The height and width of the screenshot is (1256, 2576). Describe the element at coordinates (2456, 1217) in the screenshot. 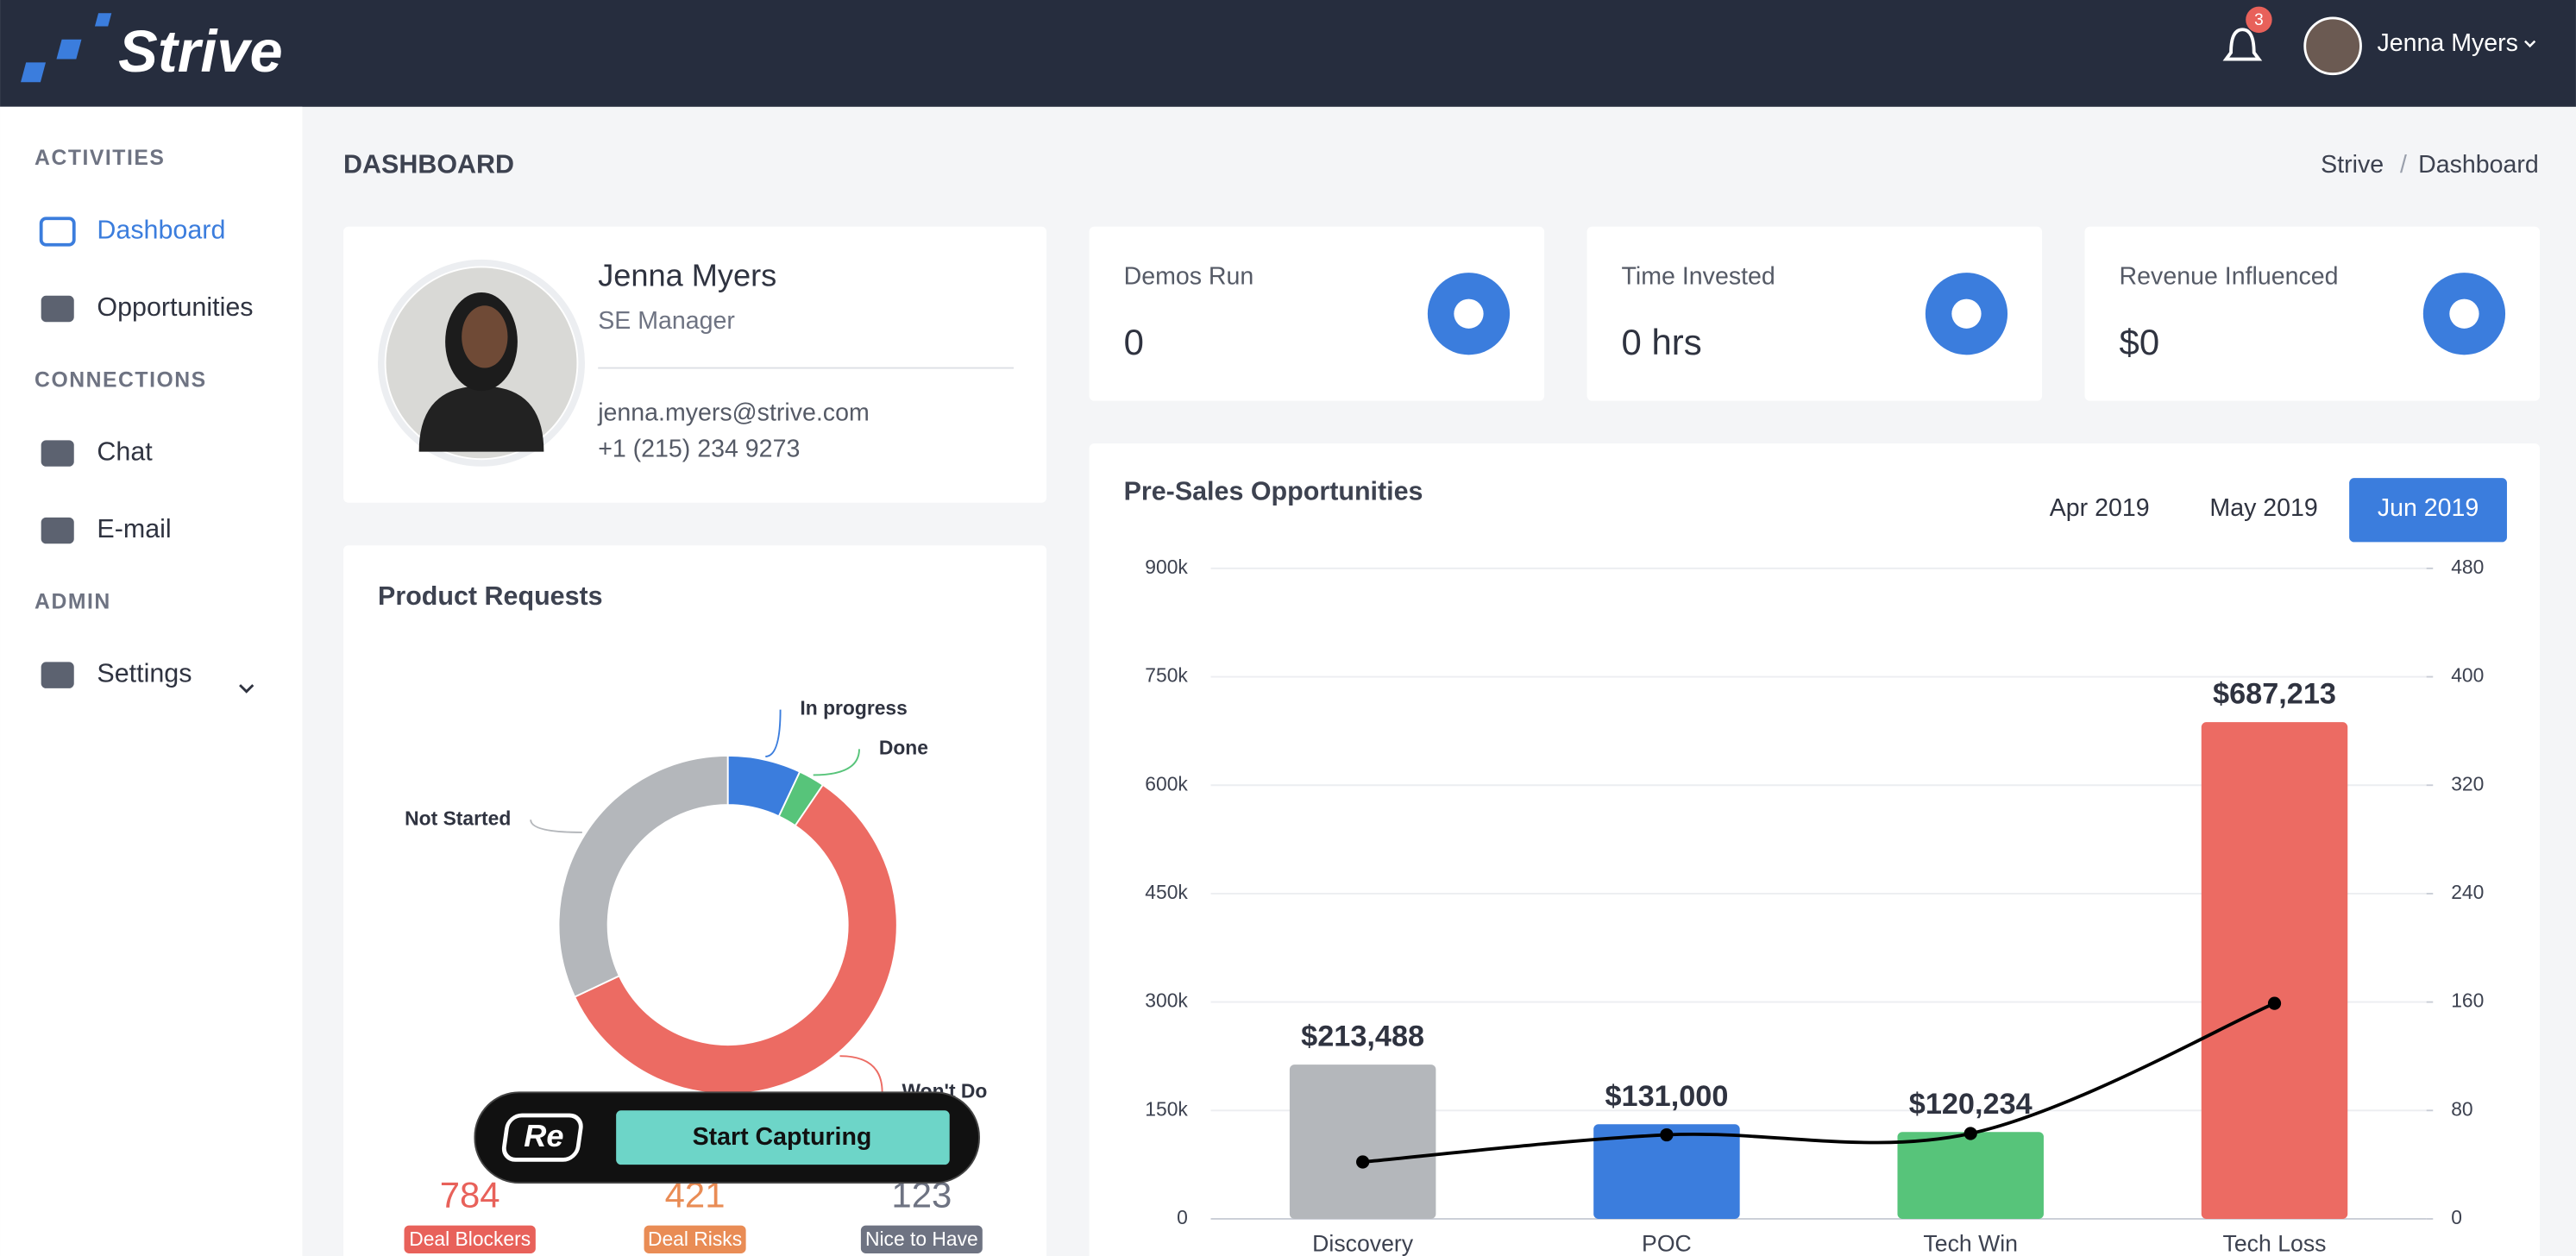

I see `y2-tick-label: 0` at that location.